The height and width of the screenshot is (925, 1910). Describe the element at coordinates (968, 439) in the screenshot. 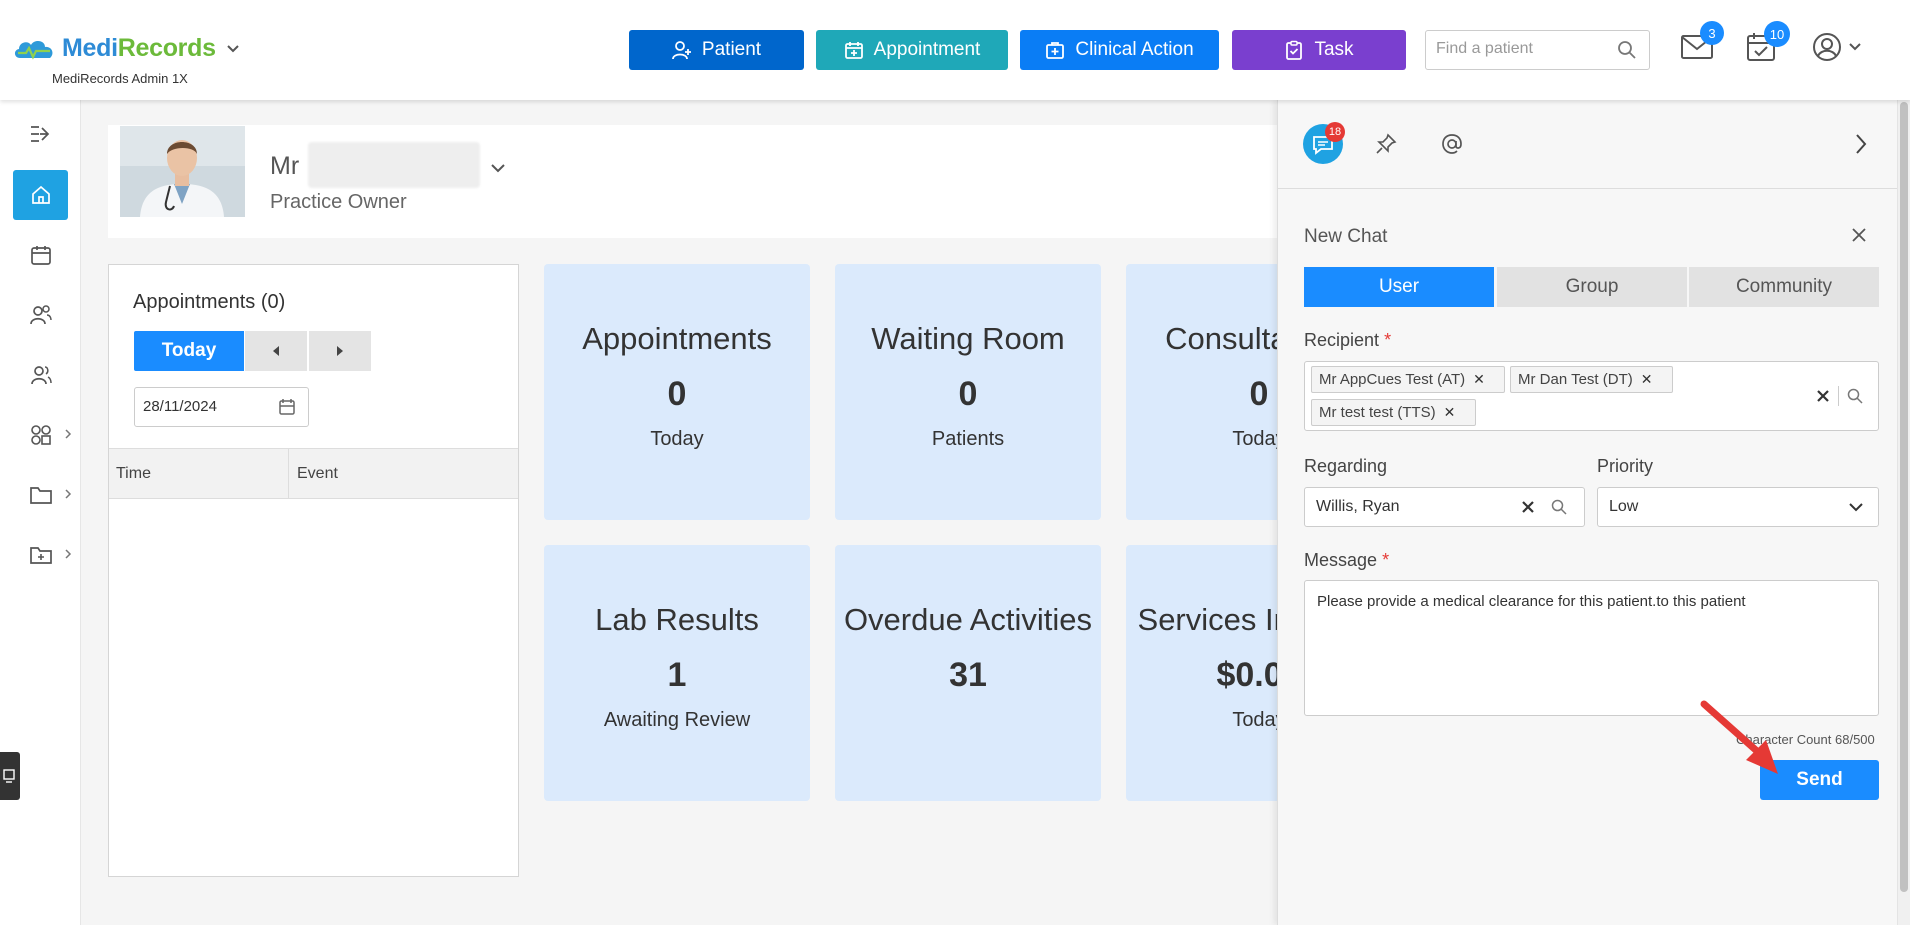

I see `card-subtitle: Patients` at that location.